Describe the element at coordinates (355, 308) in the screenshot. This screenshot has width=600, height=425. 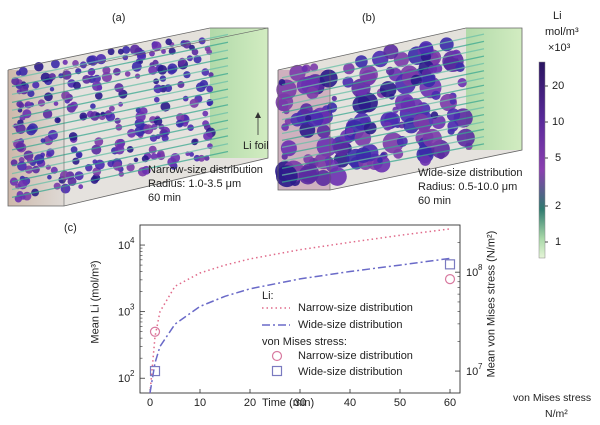
I see `legend-label-narrow-li: Narrow-size distribution` at that location.